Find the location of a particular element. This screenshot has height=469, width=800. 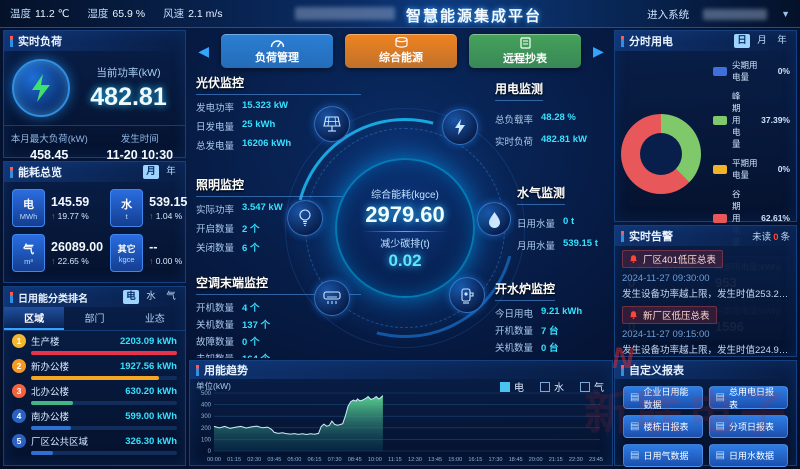

trend-title: 用能趋势 is located at coordinates (226, 371).